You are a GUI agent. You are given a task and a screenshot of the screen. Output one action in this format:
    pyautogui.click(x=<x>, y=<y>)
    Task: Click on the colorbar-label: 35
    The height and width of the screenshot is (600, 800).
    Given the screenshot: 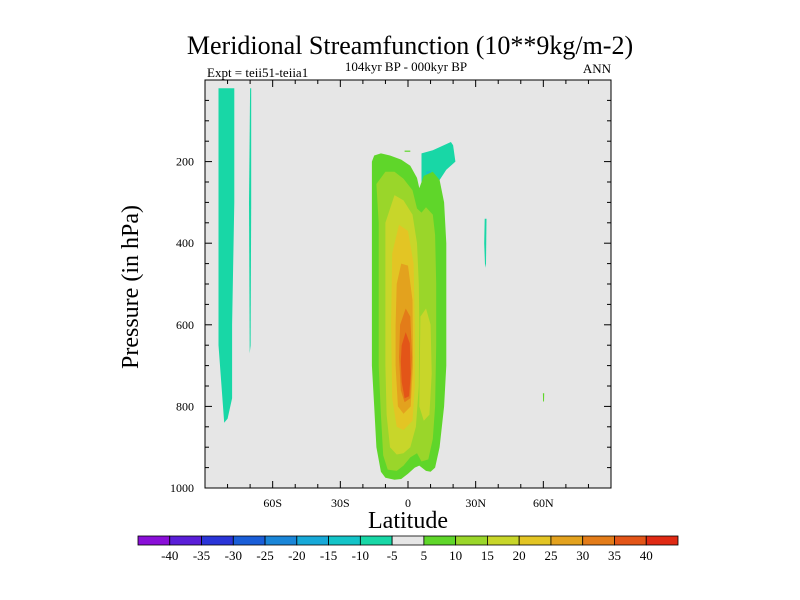 What is the action you would take?
    pyautogui.click(x=614, y=555)
    